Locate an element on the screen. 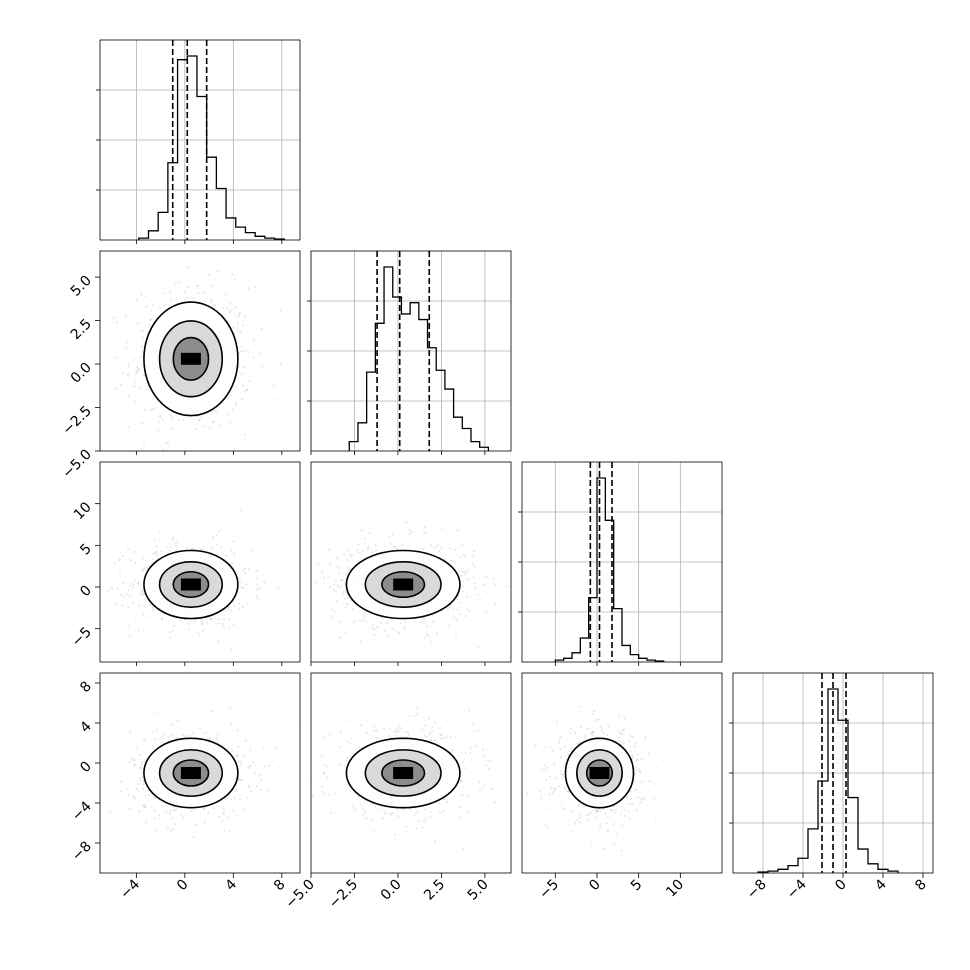 Image resolution: width=970 pixels, height=970 pixels. y-tick-label: −5 is located at coordinates (82, 637).